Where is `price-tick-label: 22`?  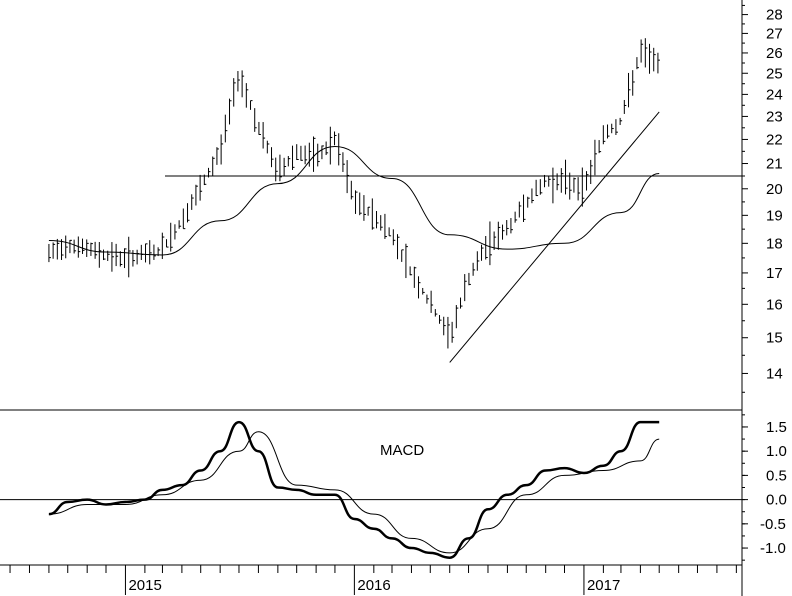
price-tick-label: 22 is located at coordinates (774, 139).